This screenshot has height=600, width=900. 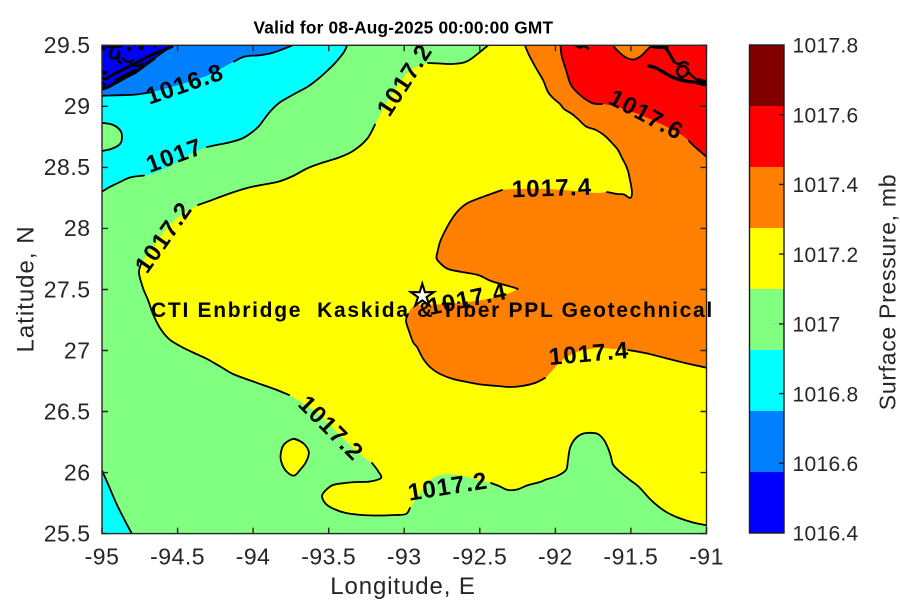 What do you see at coordinates (26, 288) in the screenshot?
I see `svg-text: Latitude, N` at bounding box center [26, 288].